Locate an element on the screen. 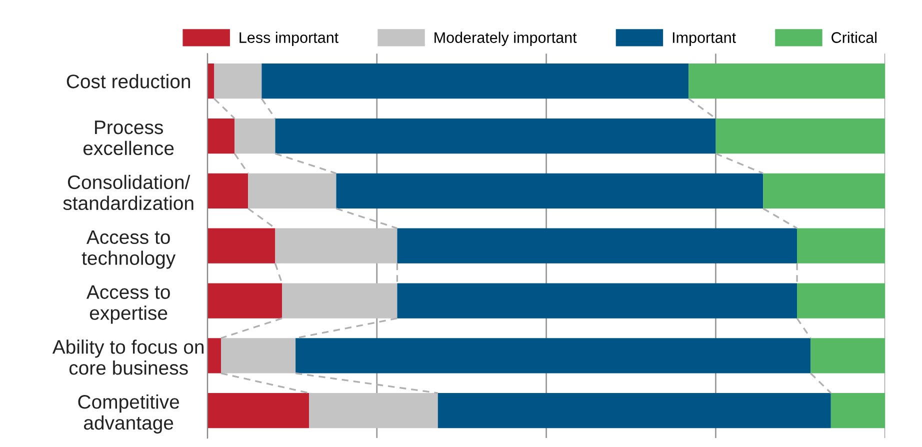  y-tick-label: Access to expertise is located at coordinates (128, 304).